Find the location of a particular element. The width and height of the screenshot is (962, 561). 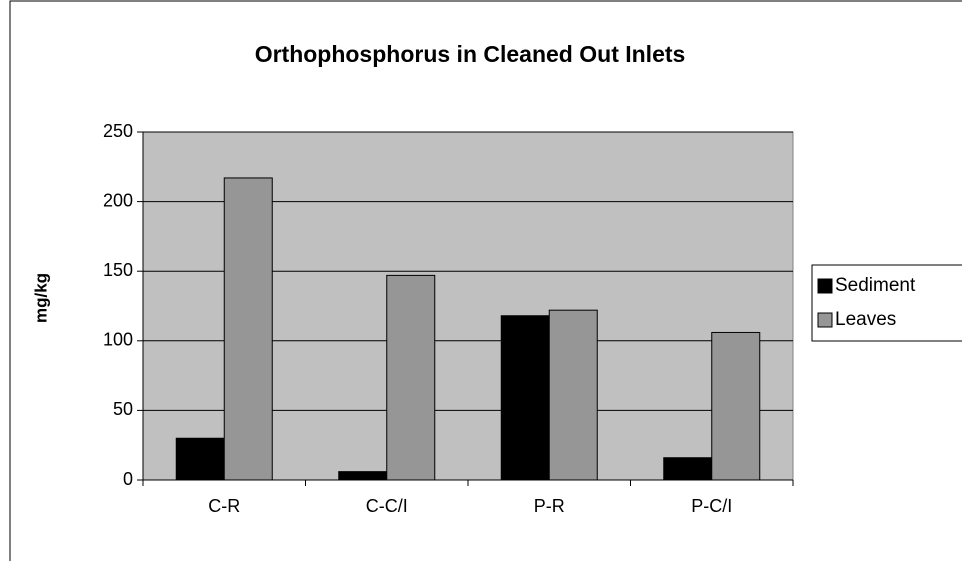

x-tick-label: C-R is located at coordinates (224, 506).